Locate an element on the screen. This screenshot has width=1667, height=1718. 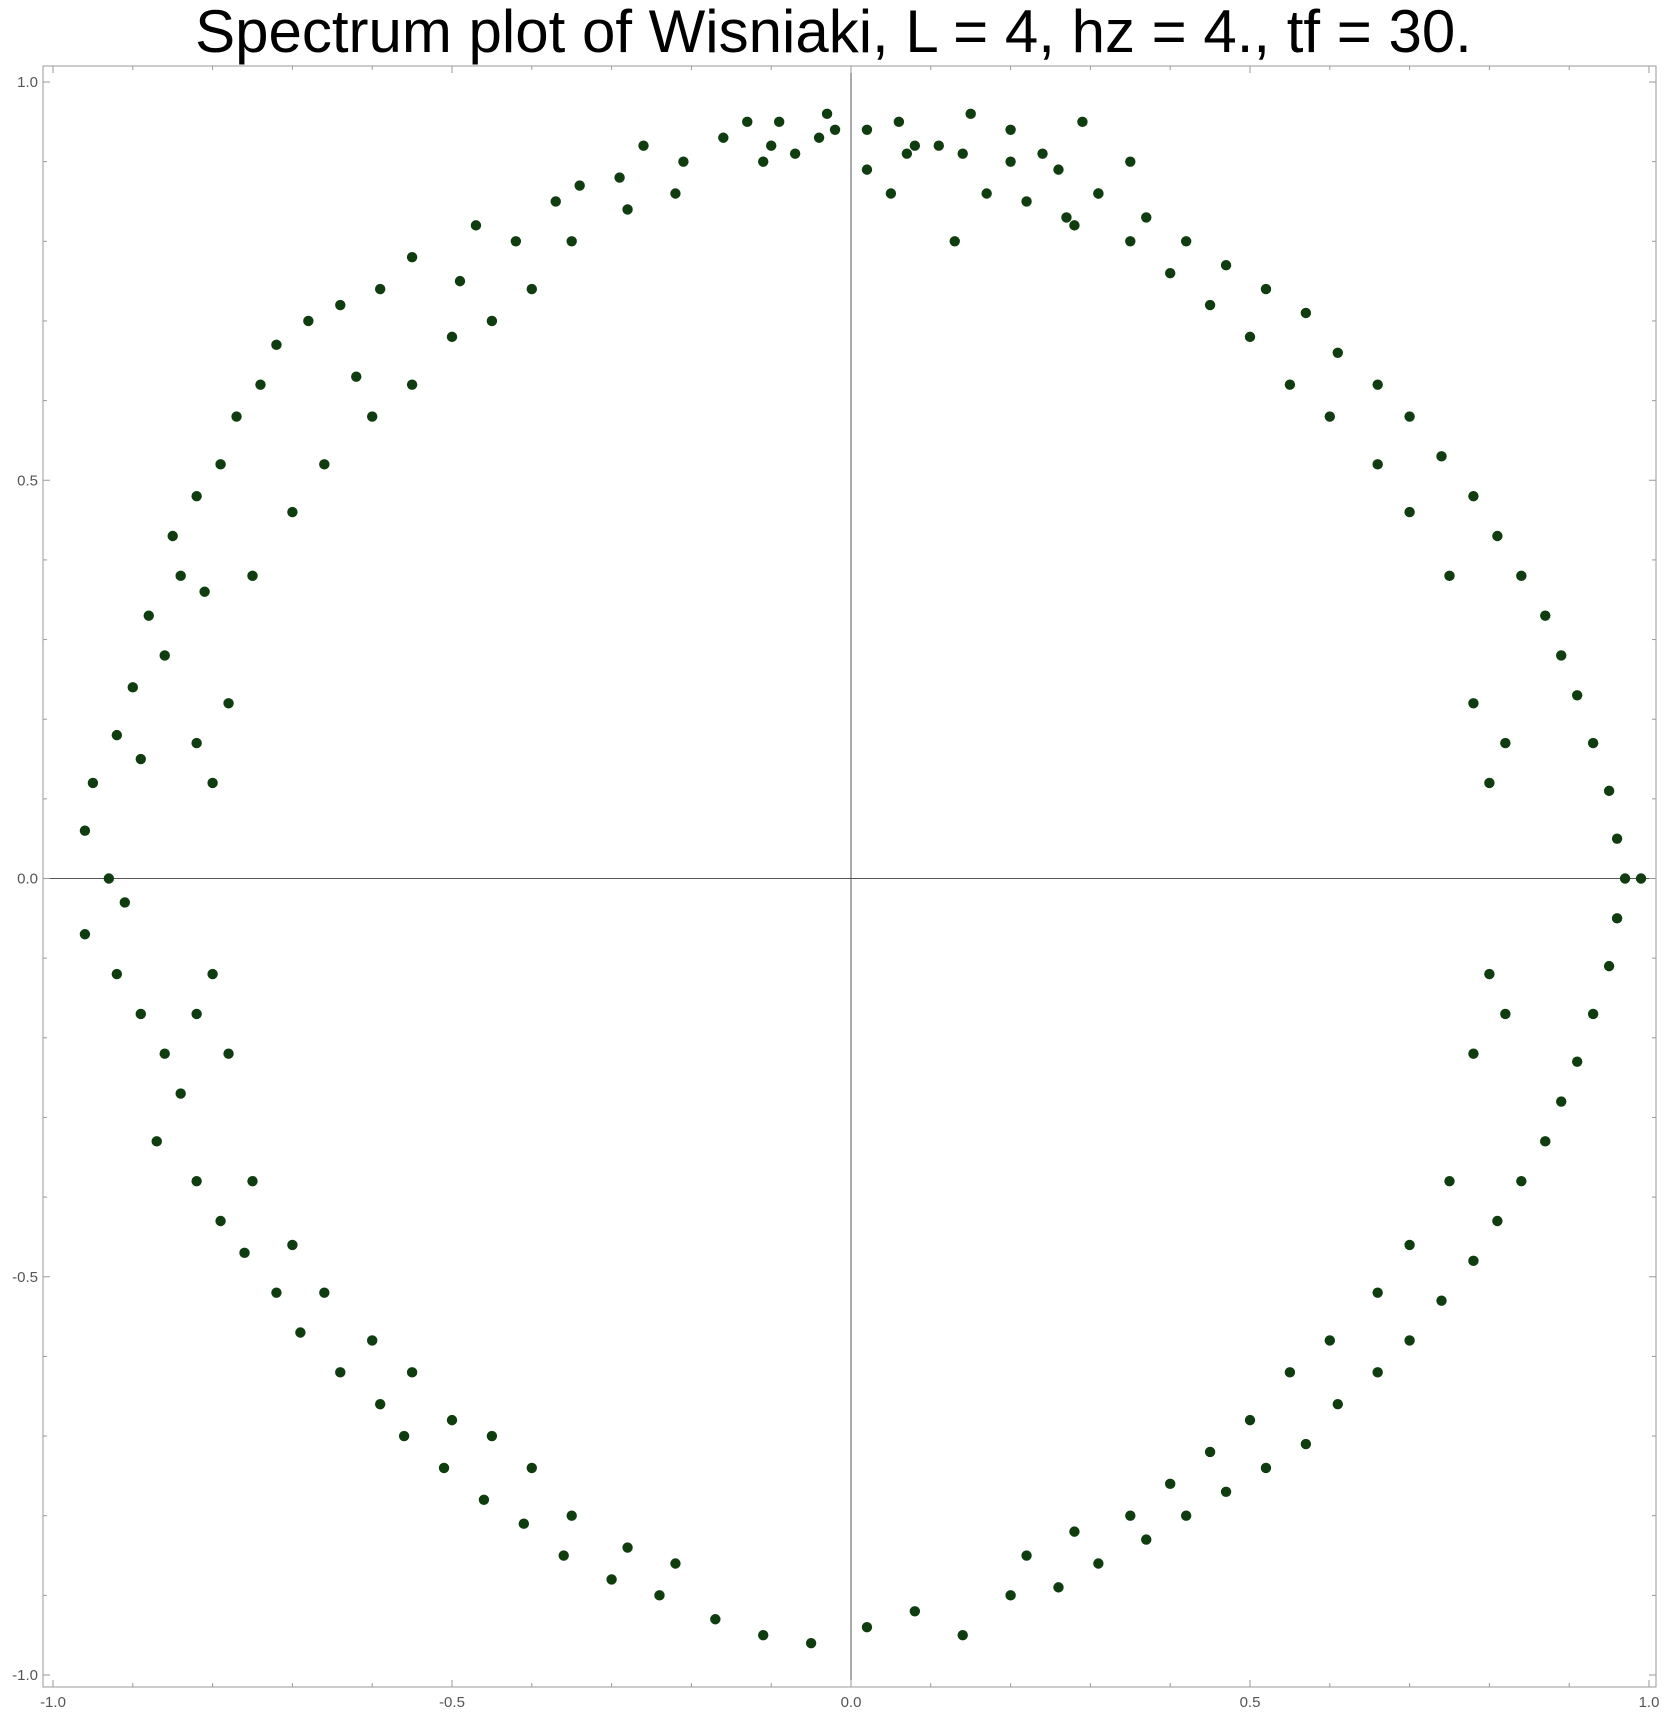
y-tick-label: 0.0 is located at coordinates (27, 879).